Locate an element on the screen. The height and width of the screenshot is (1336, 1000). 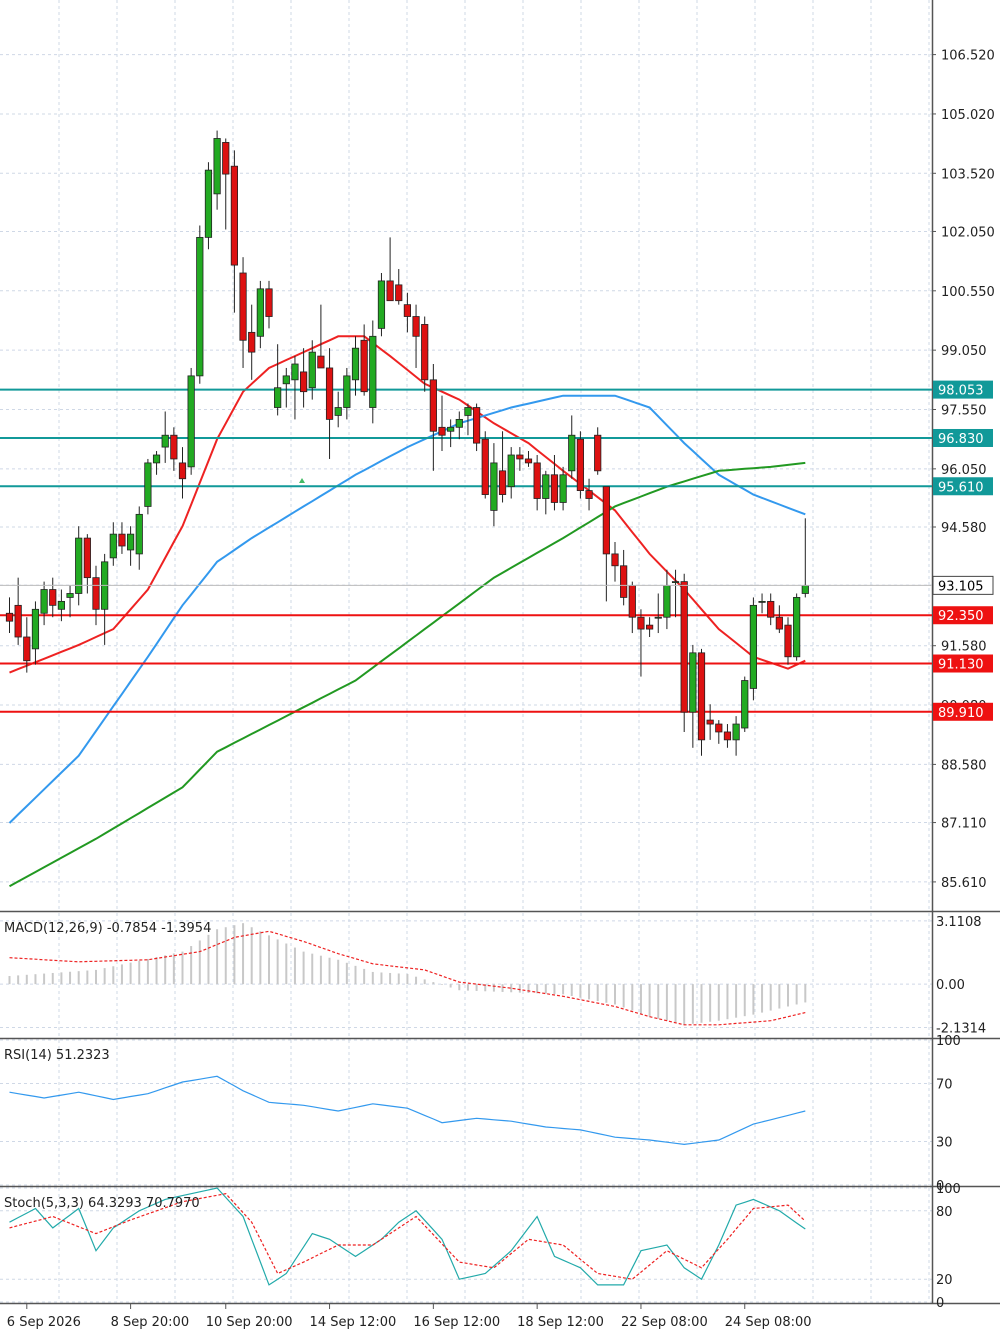
price-tick-label: 97.550 is located at coordinates (964, 411).